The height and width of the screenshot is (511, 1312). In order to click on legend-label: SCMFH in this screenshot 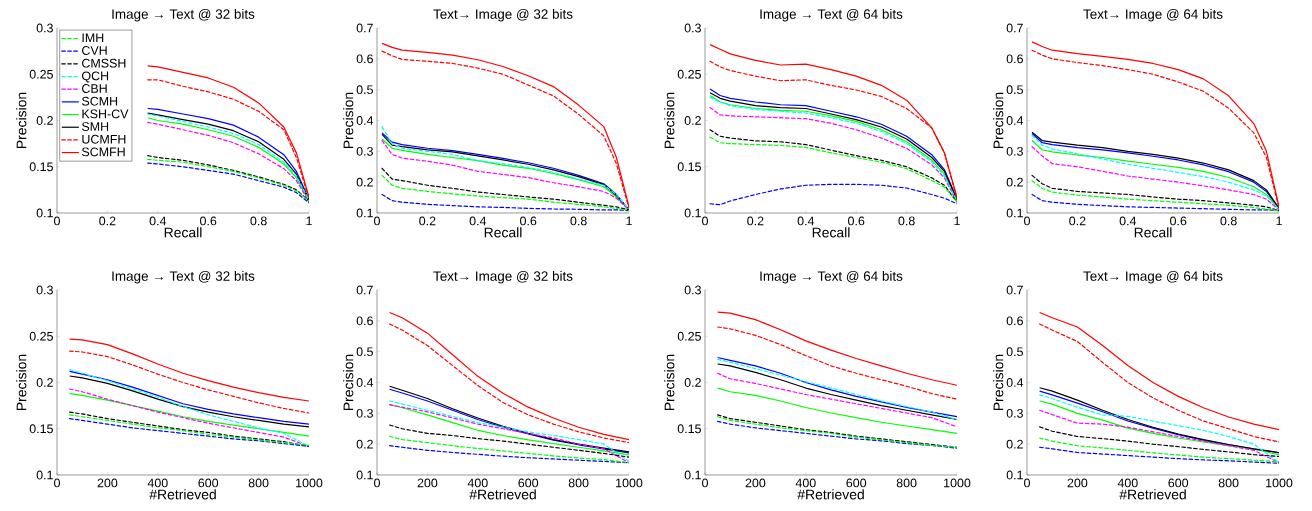, I will do `click(103, 152)`.